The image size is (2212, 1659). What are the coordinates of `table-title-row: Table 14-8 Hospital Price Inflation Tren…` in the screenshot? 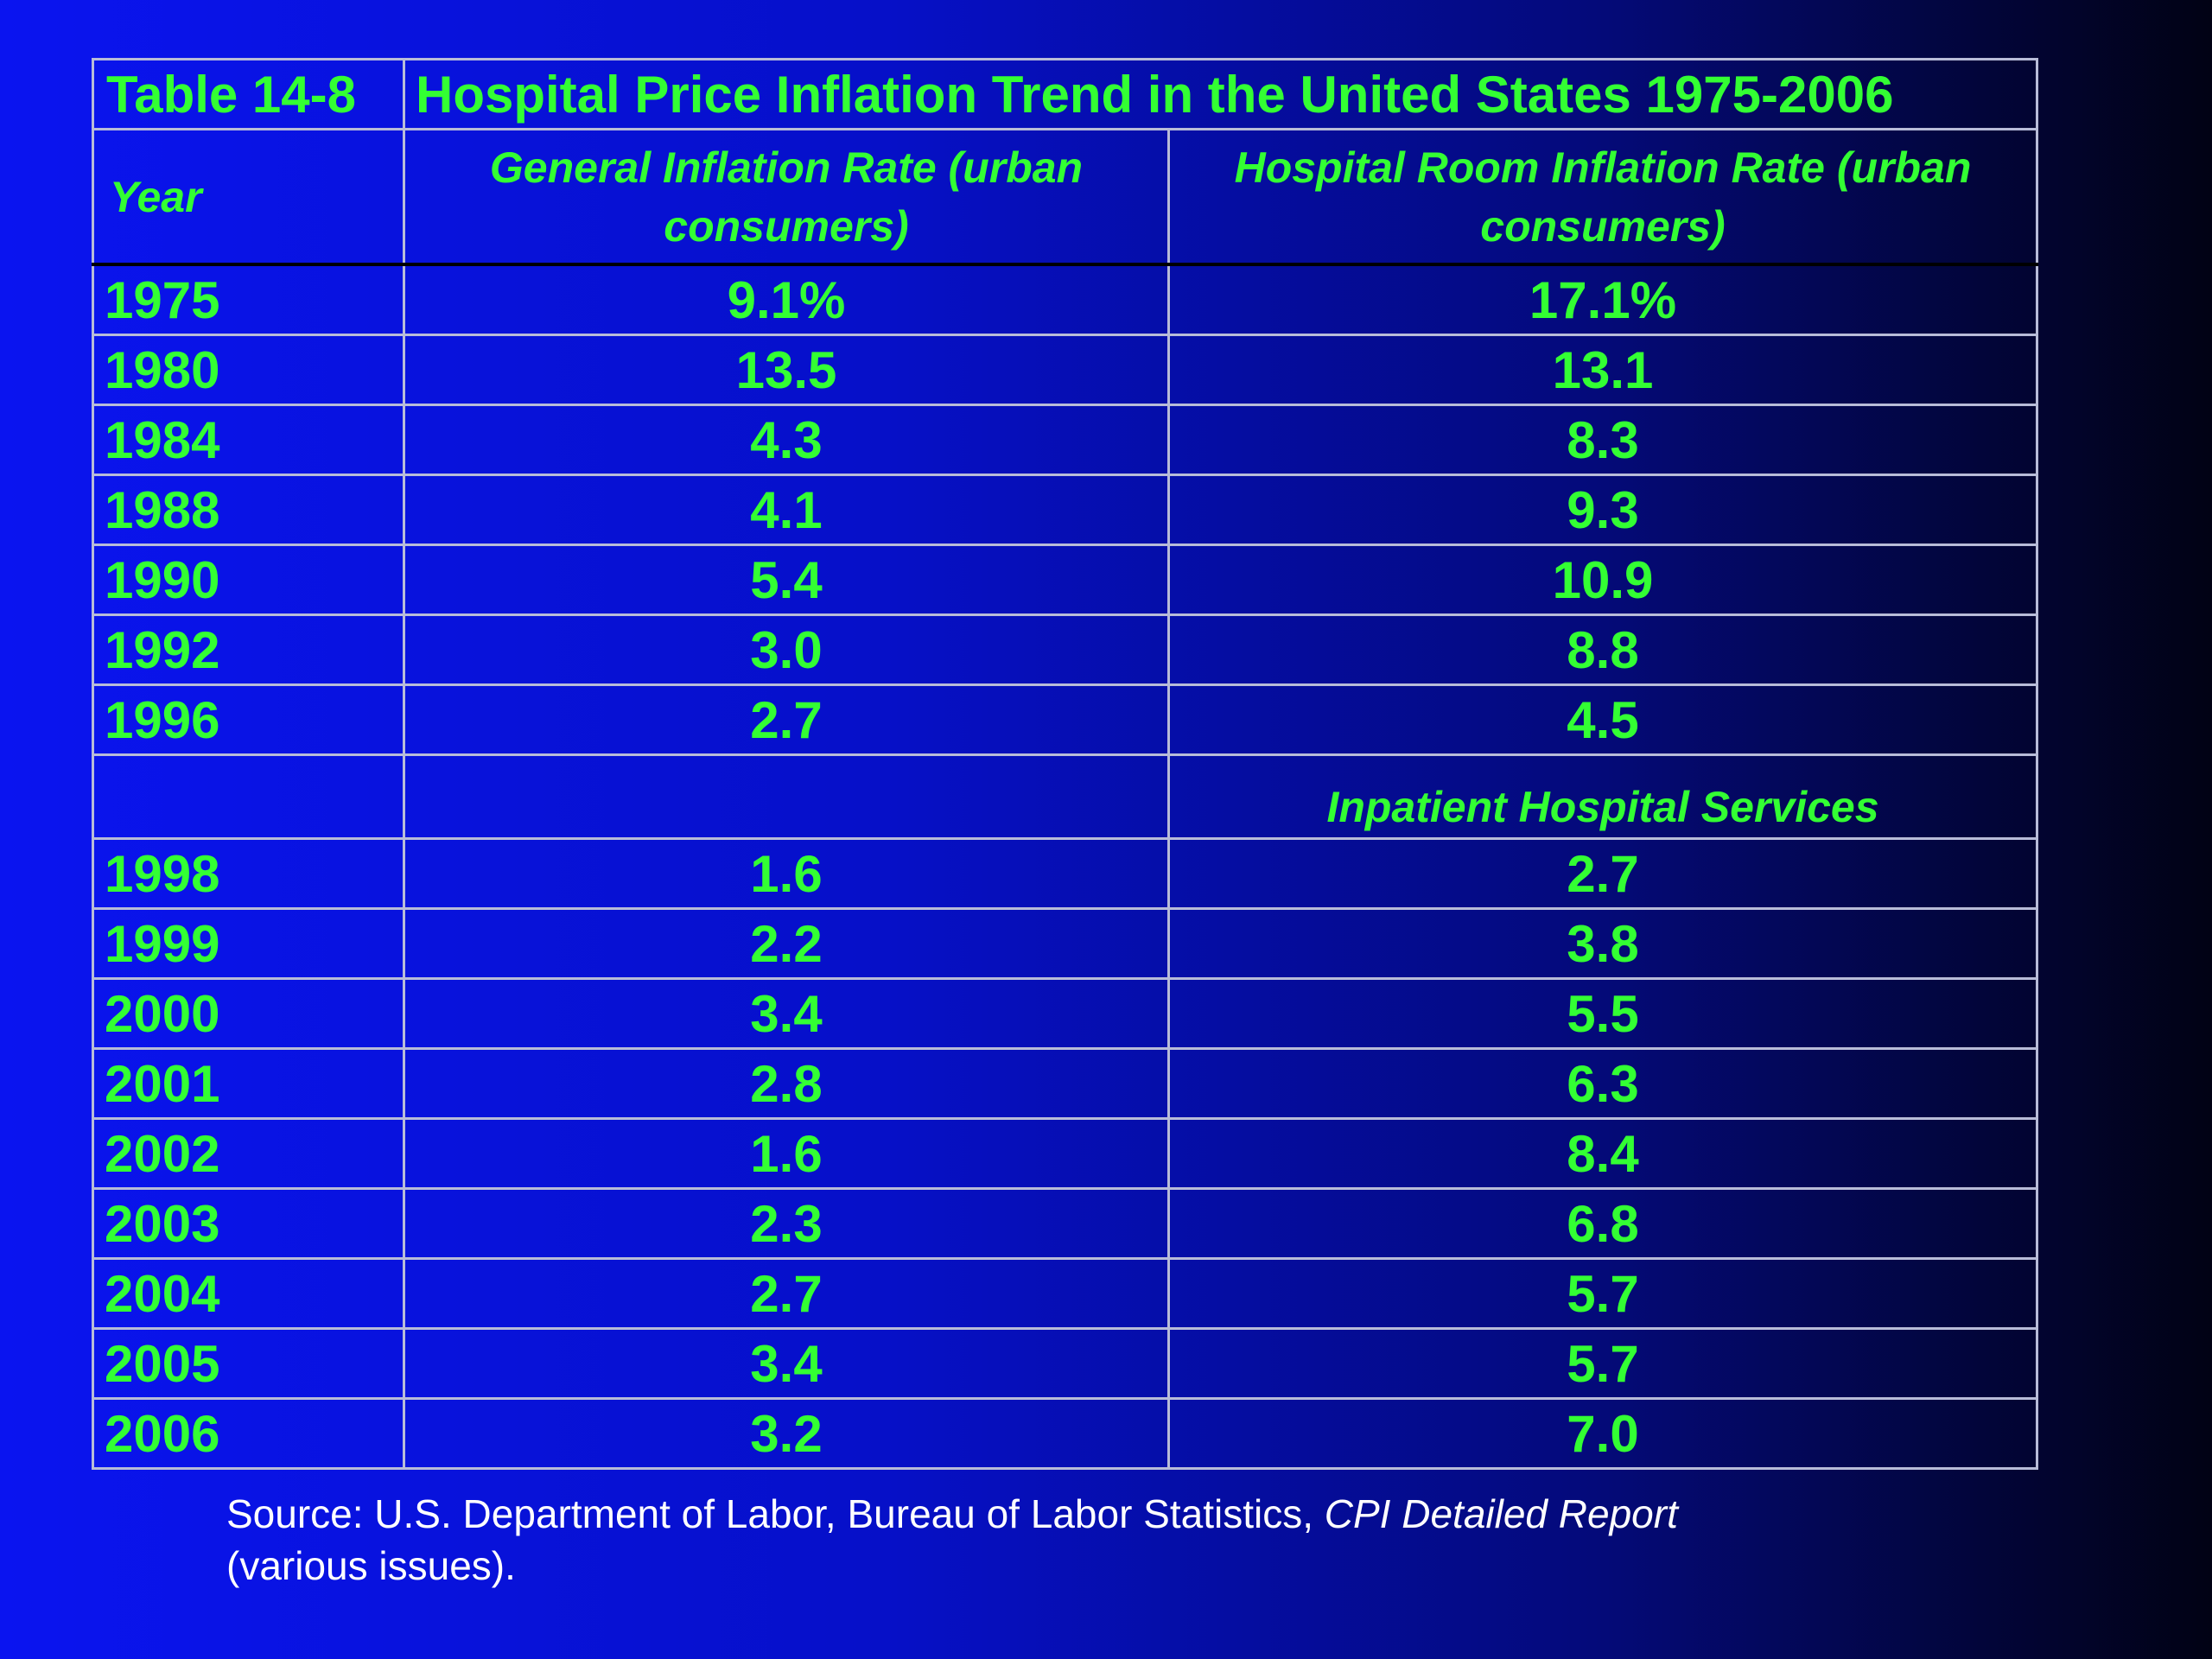 It's located at (1065, 94).